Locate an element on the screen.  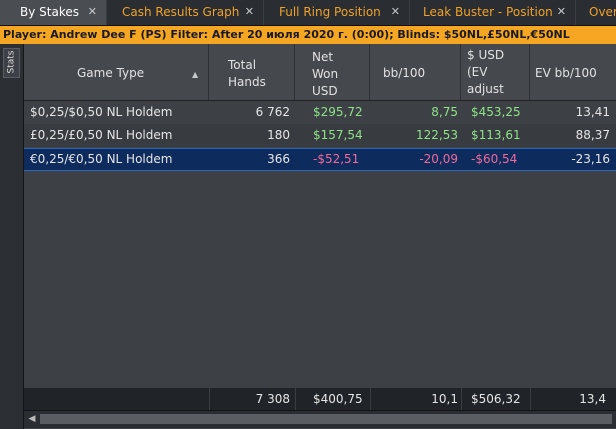
tab-label: By Stakes is located at coordinates (49, 12).